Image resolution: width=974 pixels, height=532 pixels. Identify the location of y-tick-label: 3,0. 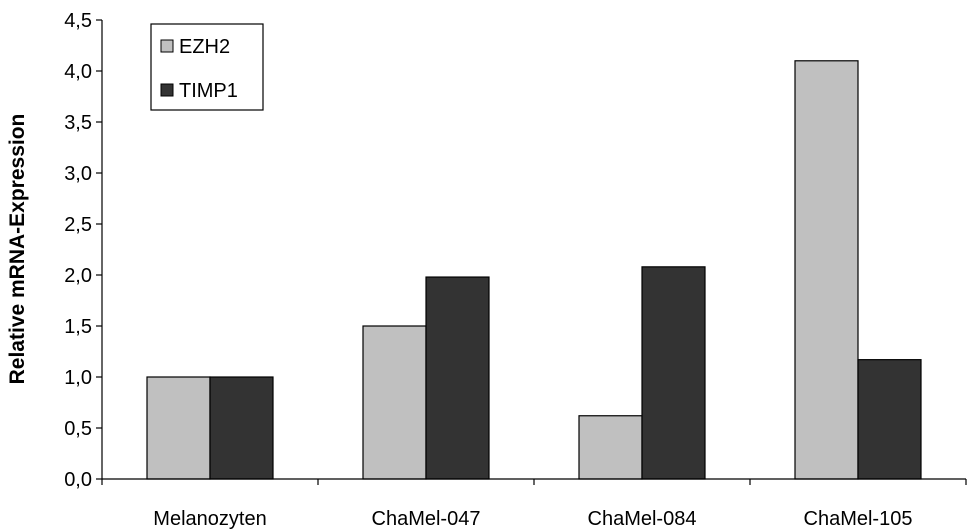
(78, 174).